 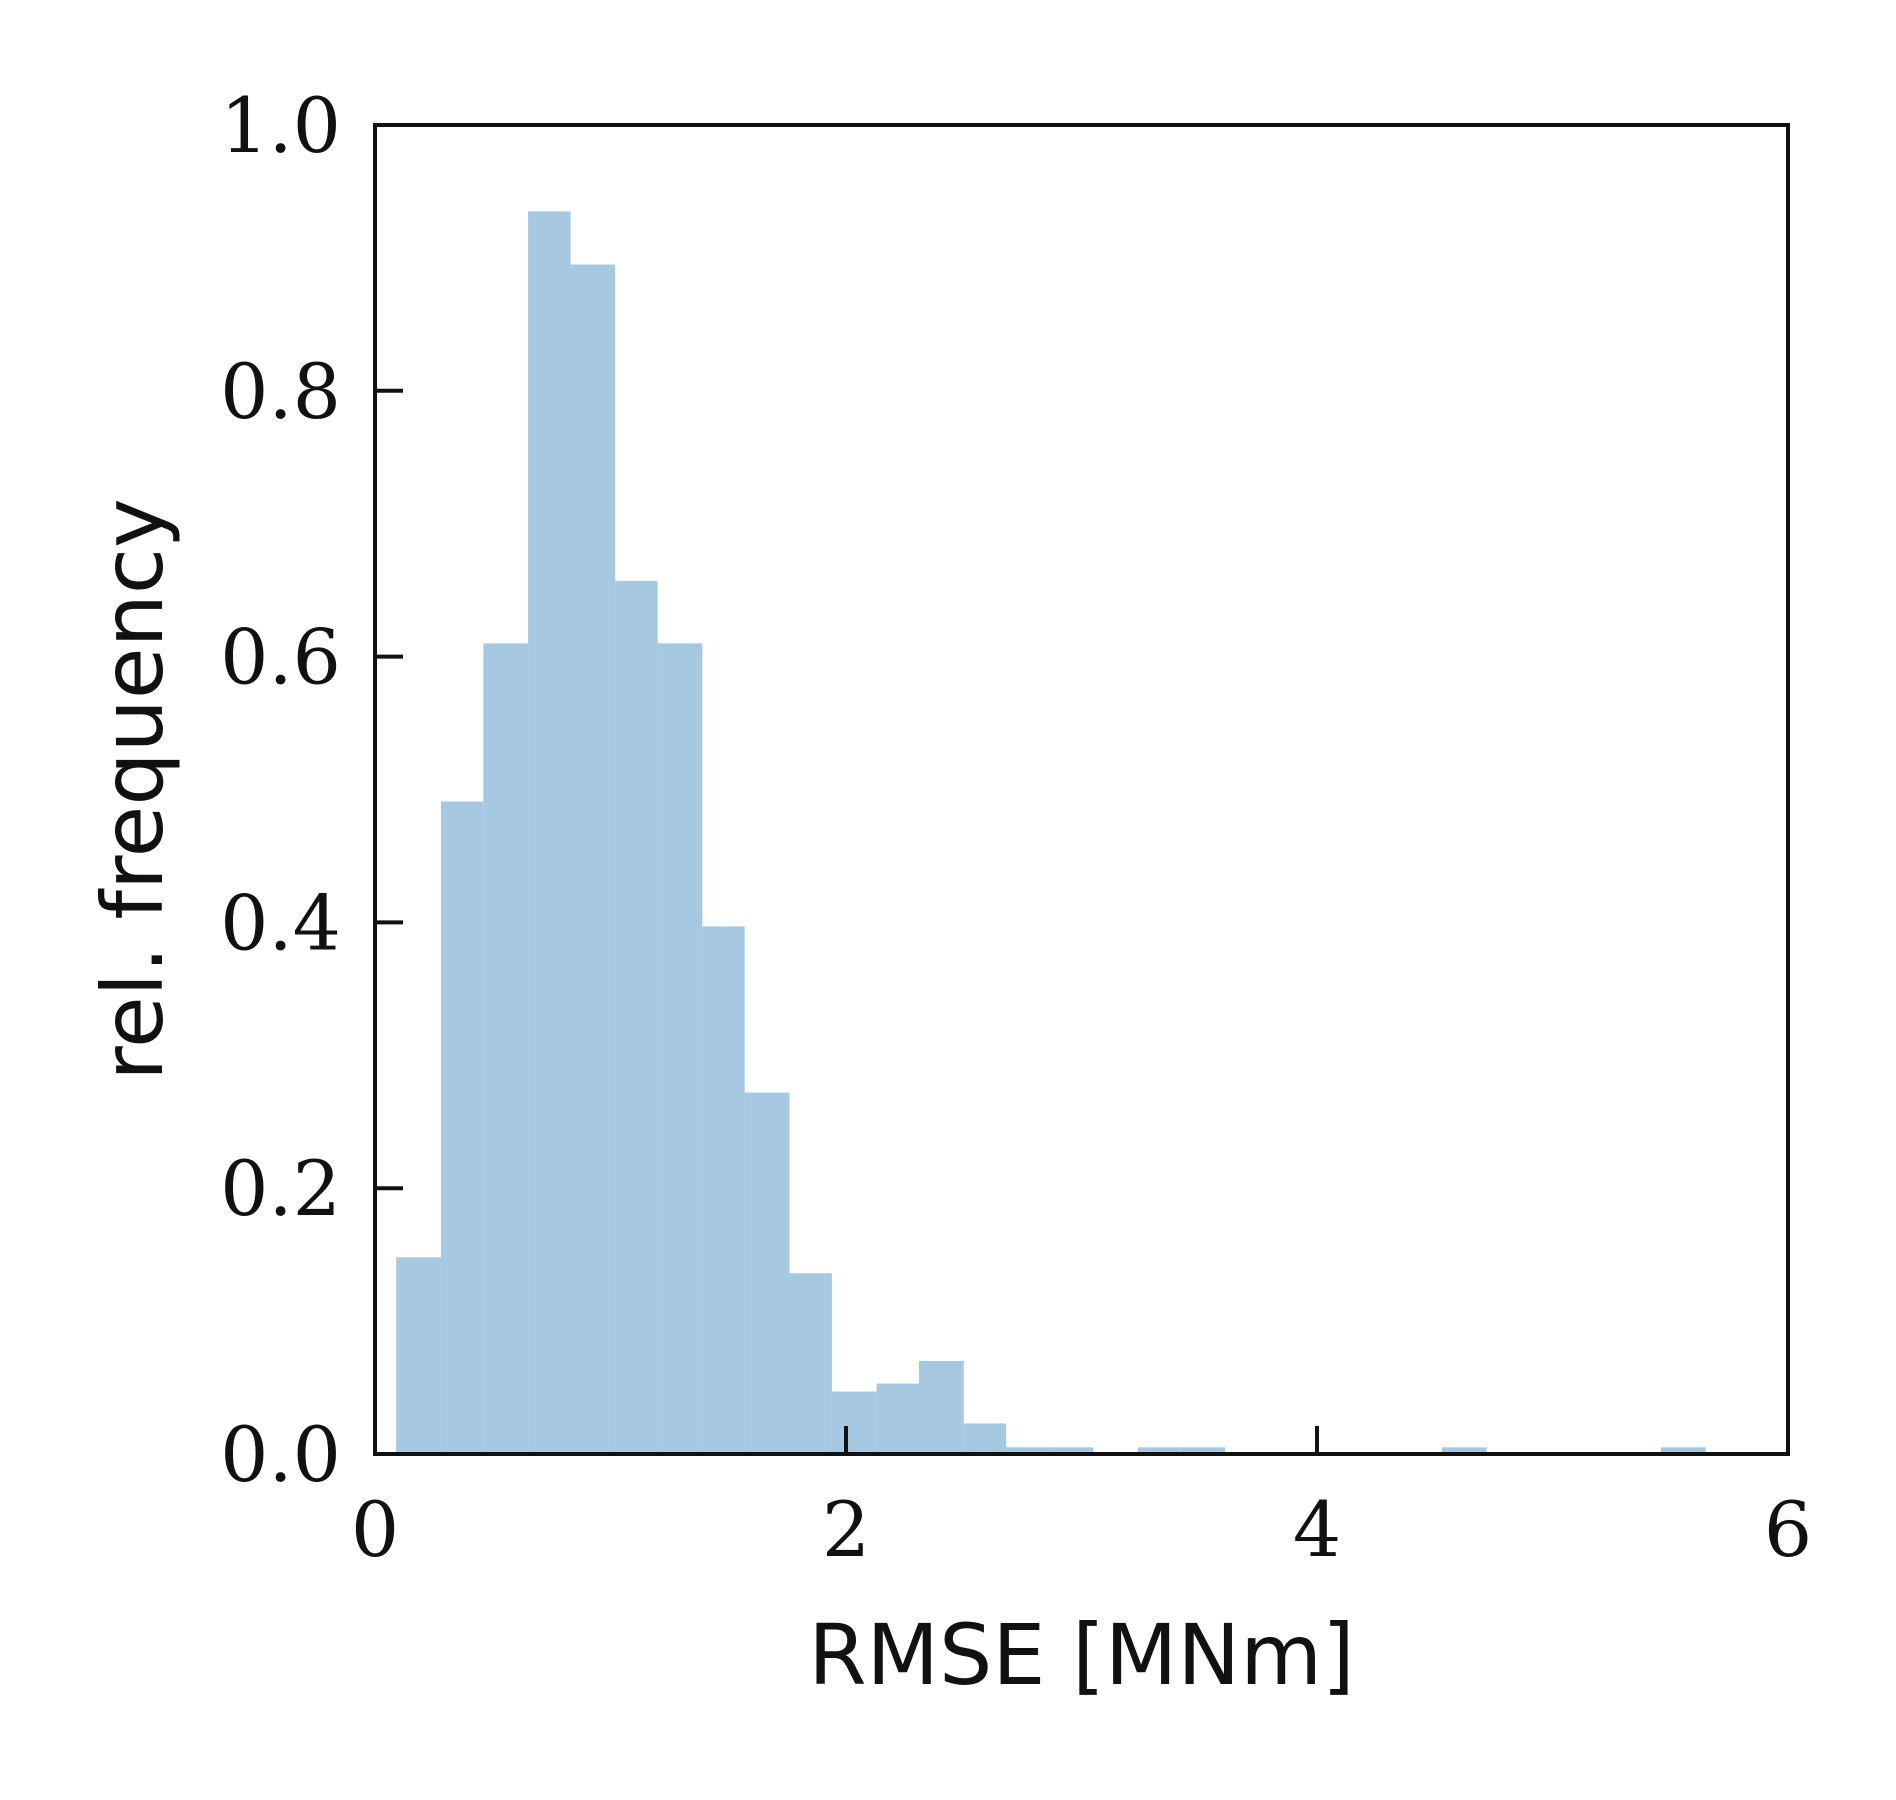 What do you see at coordinates (1081, 1655) in the screenshot?
I see `x-axis-label: RMSE [MNm]` at bounding box center [1081, 1655].